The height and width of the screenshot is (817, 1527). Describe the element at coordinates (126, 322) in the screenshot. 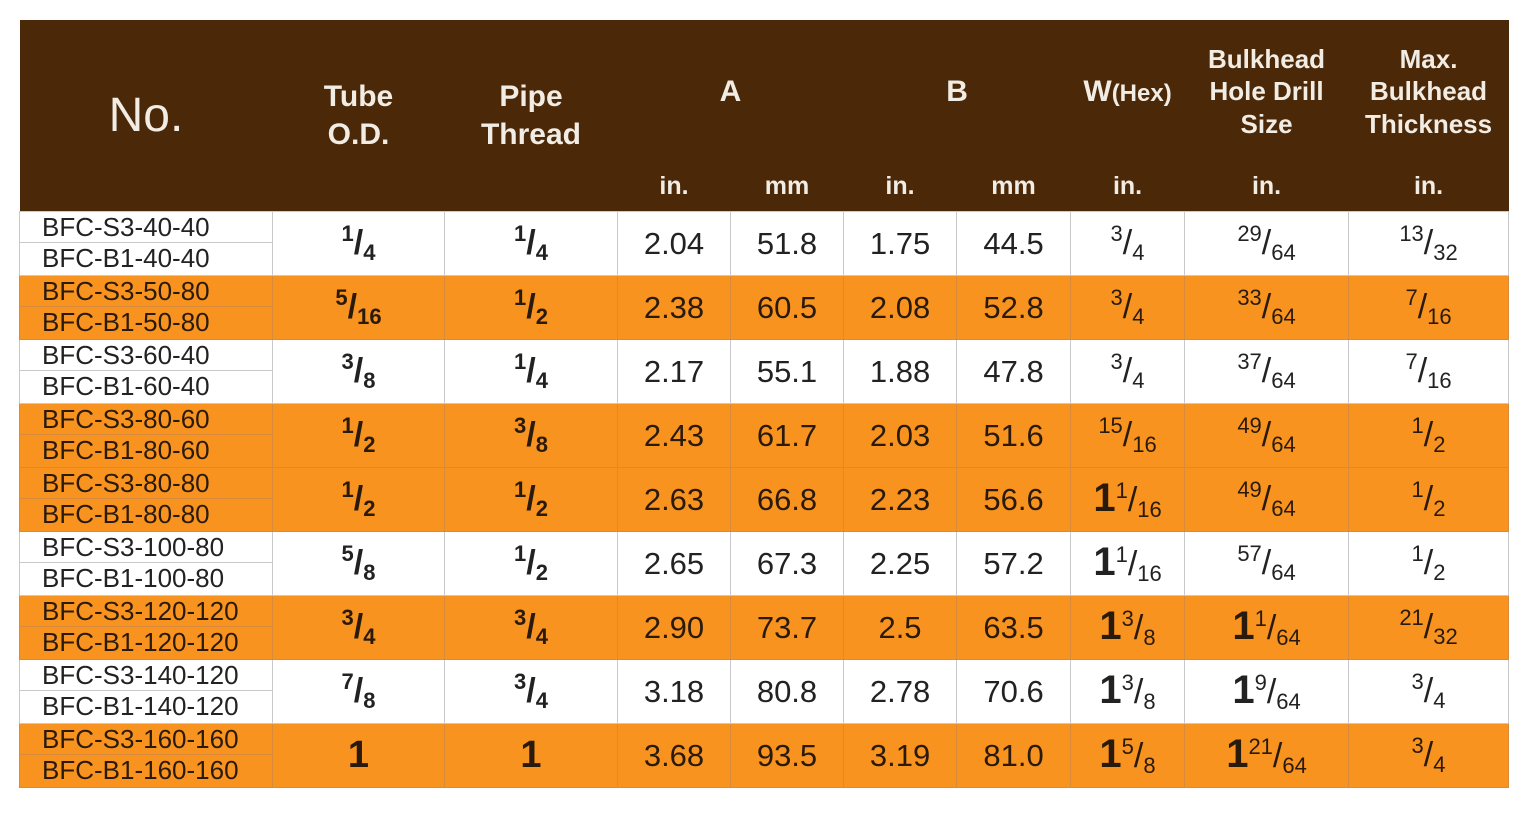

I see `model-number: BFC-B1-50-80` at that location.